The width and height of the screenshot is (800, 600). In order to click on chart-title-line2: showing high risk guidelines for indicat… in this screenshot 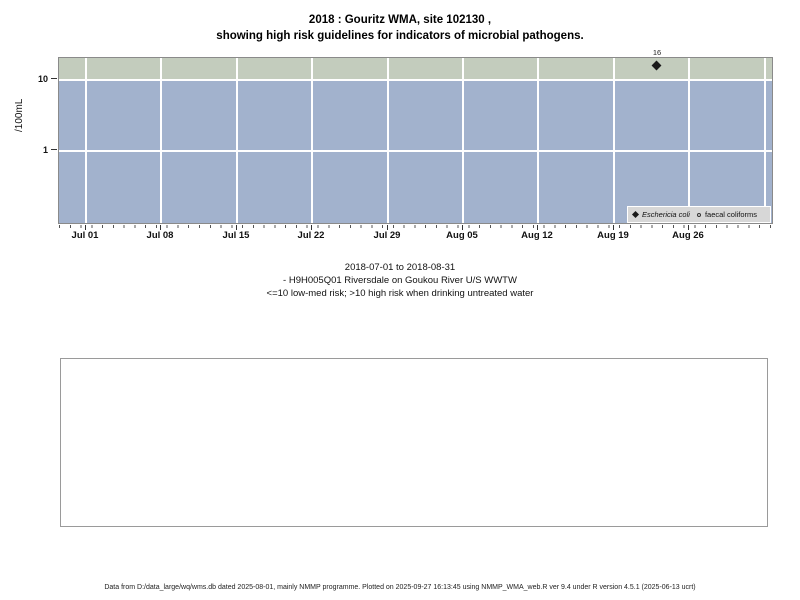, I will do `click(400, 36)`.